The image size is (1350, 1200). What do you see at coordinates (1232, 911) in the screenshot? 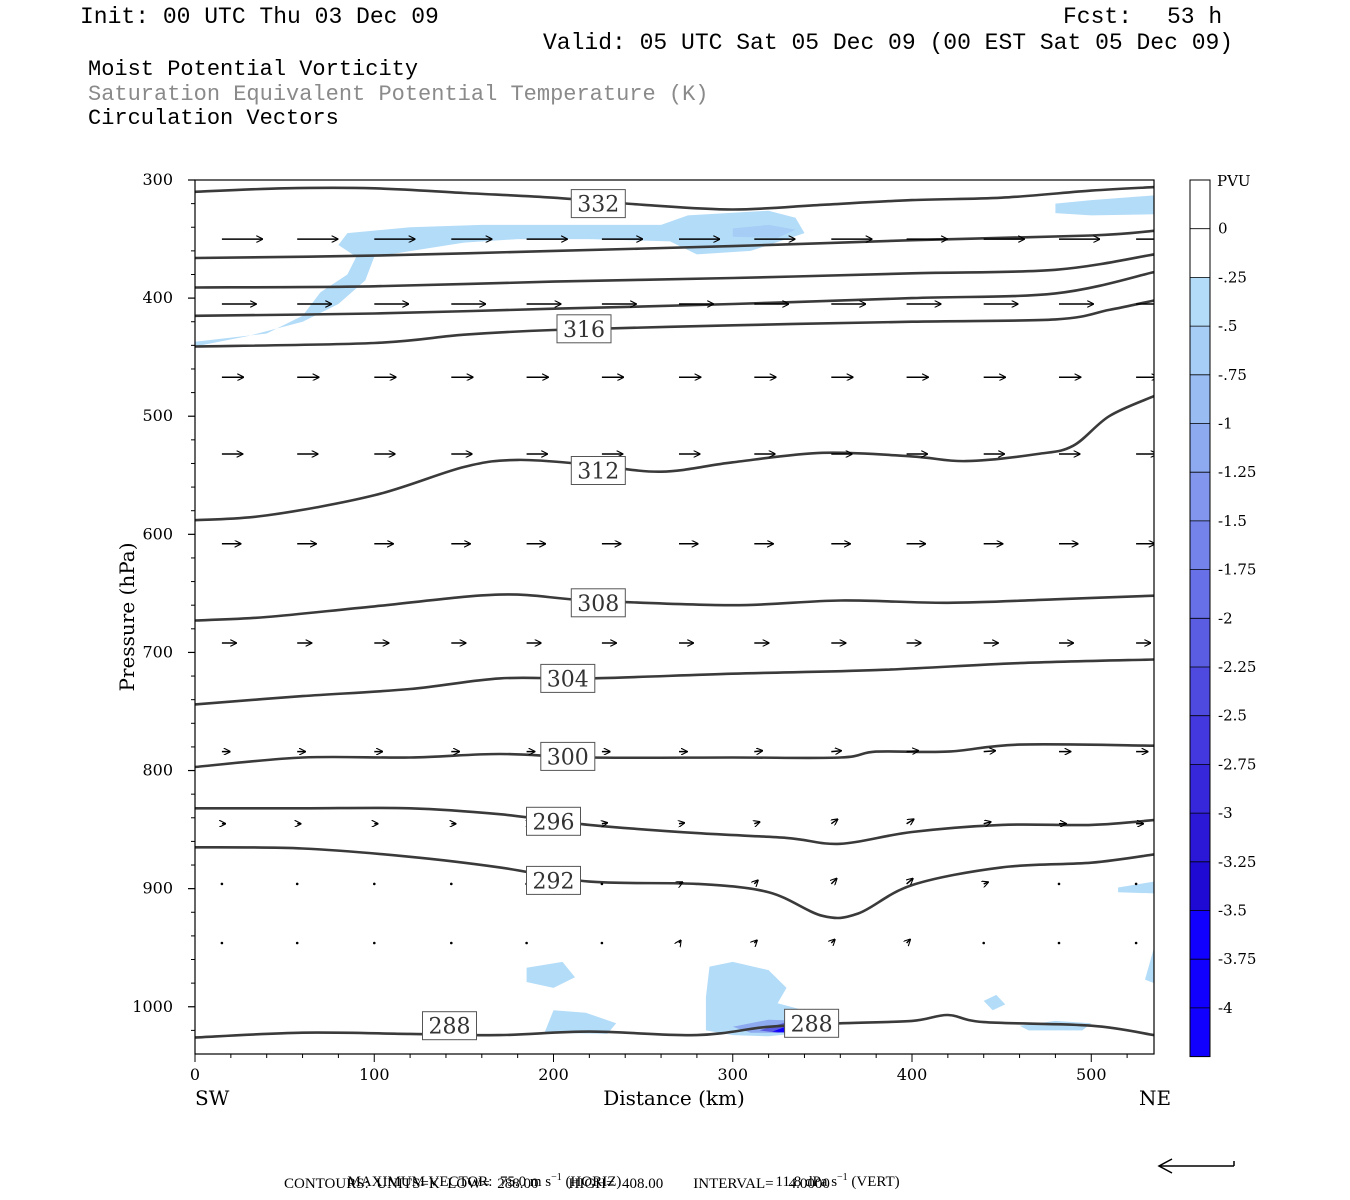
I see `colorbar-label: -3.5` at bounding box center [1232, 911].